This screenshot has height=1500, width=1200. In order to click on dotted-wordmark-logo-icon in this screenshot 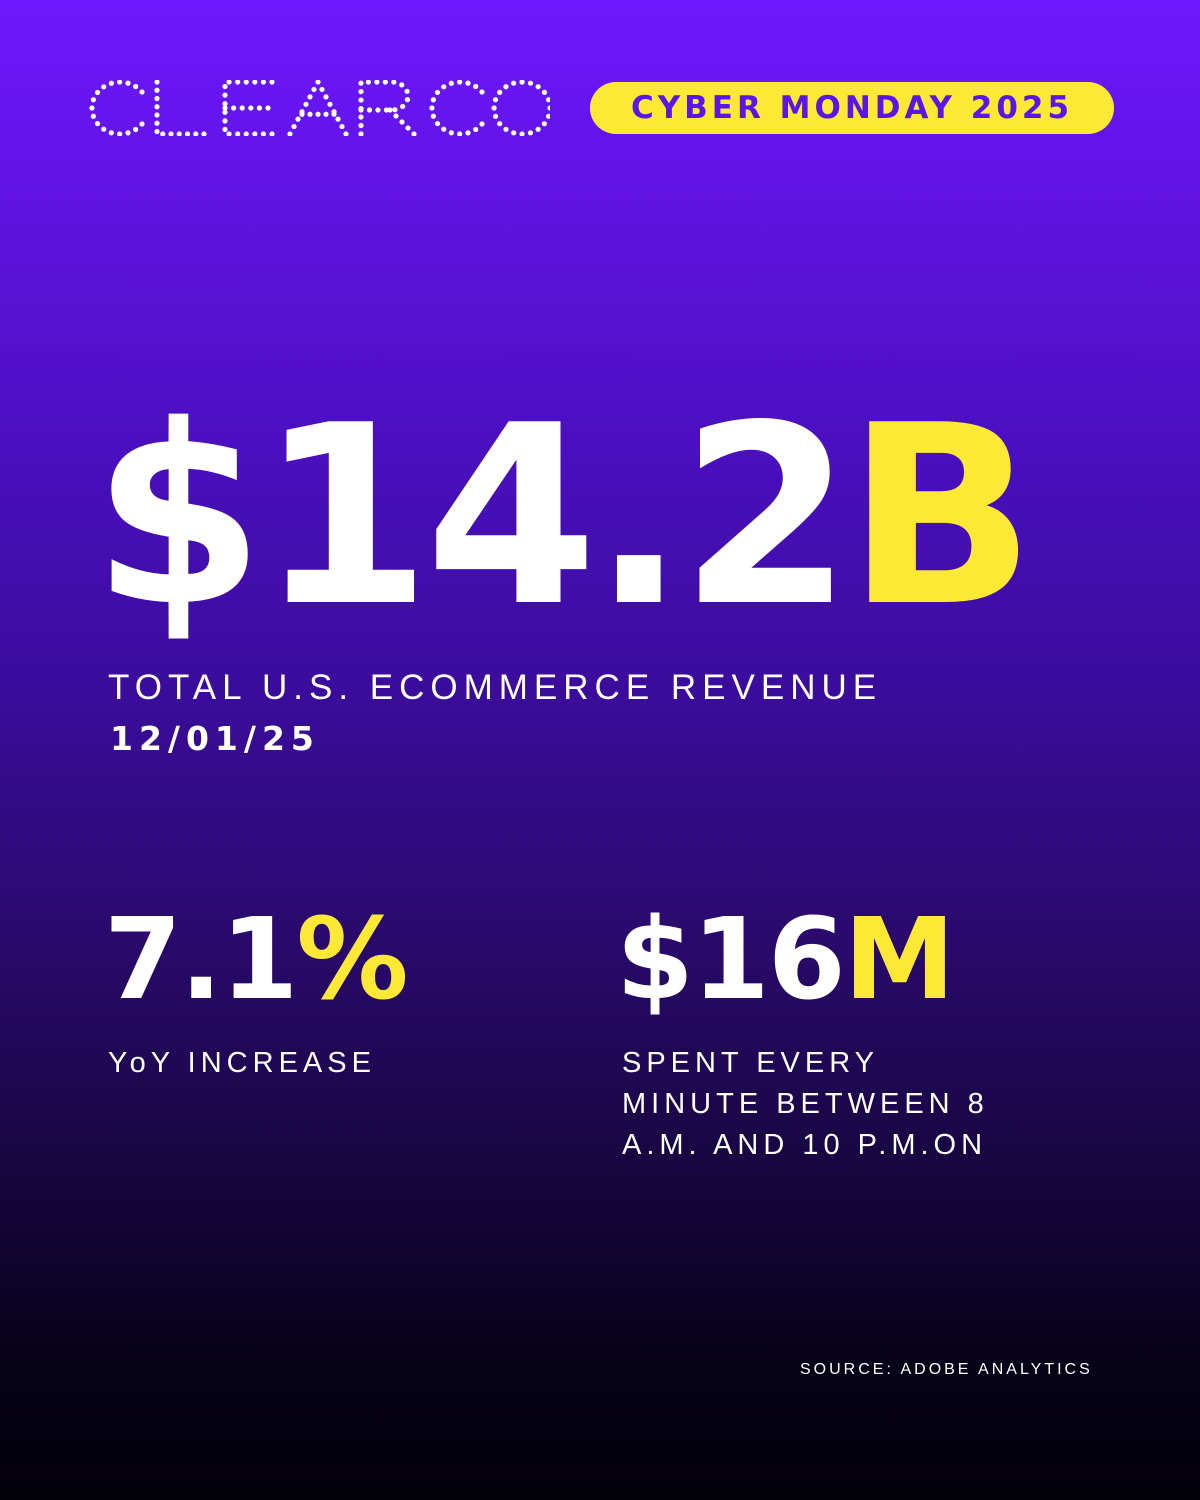, I will do `click(319, 108)`.